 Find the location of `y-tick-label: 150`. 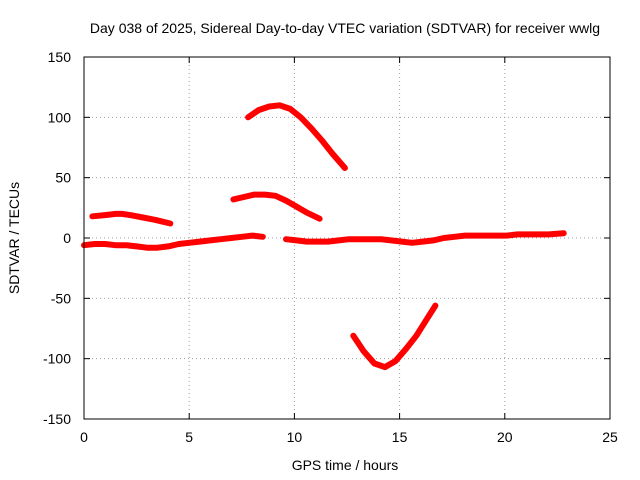

y-tick-label: 150 is located at coordinates (60, 57).